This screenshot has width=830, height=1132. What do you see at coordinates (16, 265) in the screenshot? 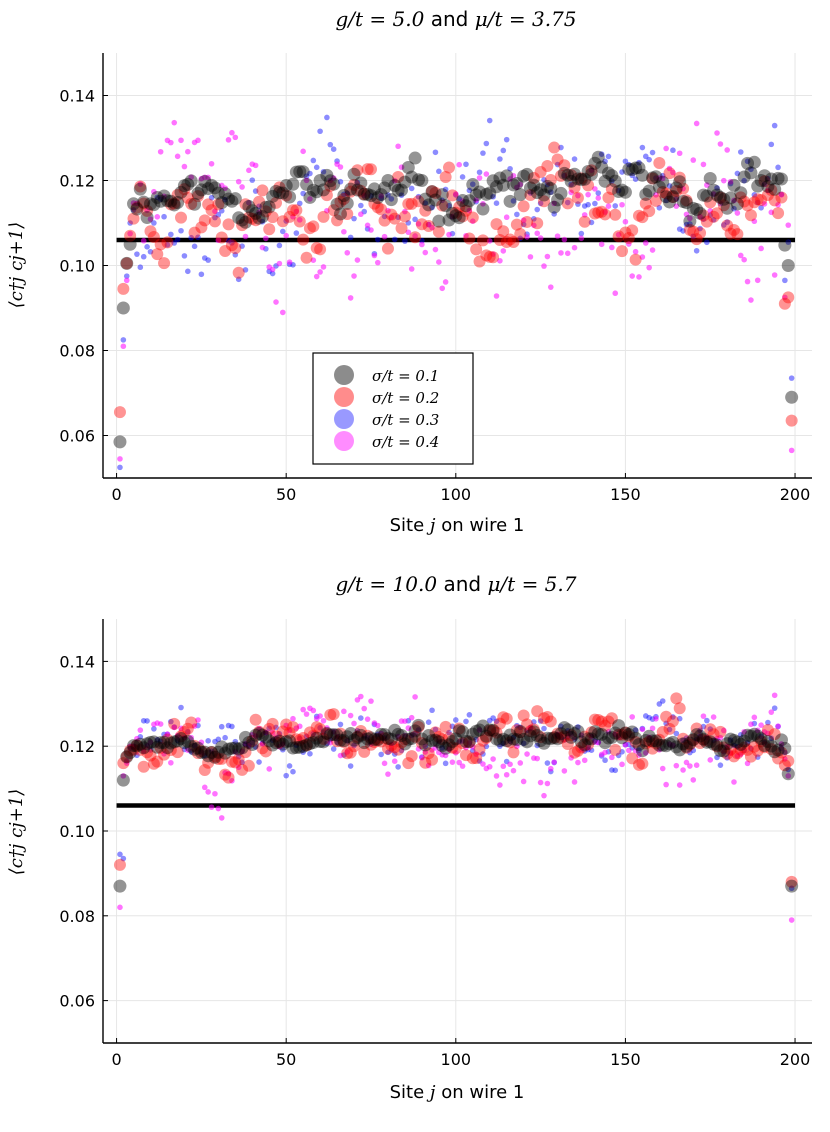
I see `y-axis-label-top: ⟨c†j cj+1⟩` at bounding box center [16, 265].